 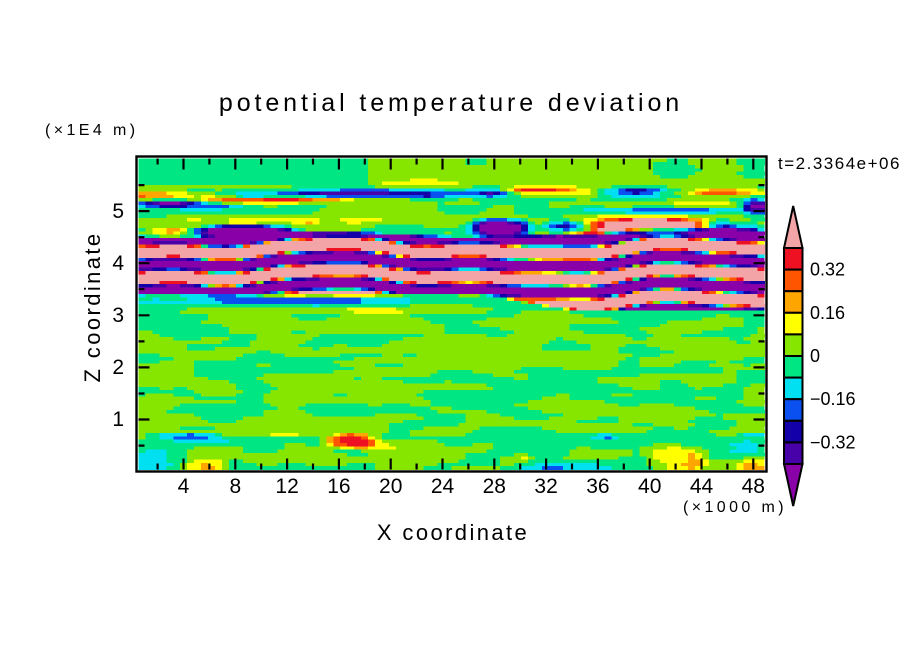 I want to click on svg-text: 36, so click(x=597, y=486).